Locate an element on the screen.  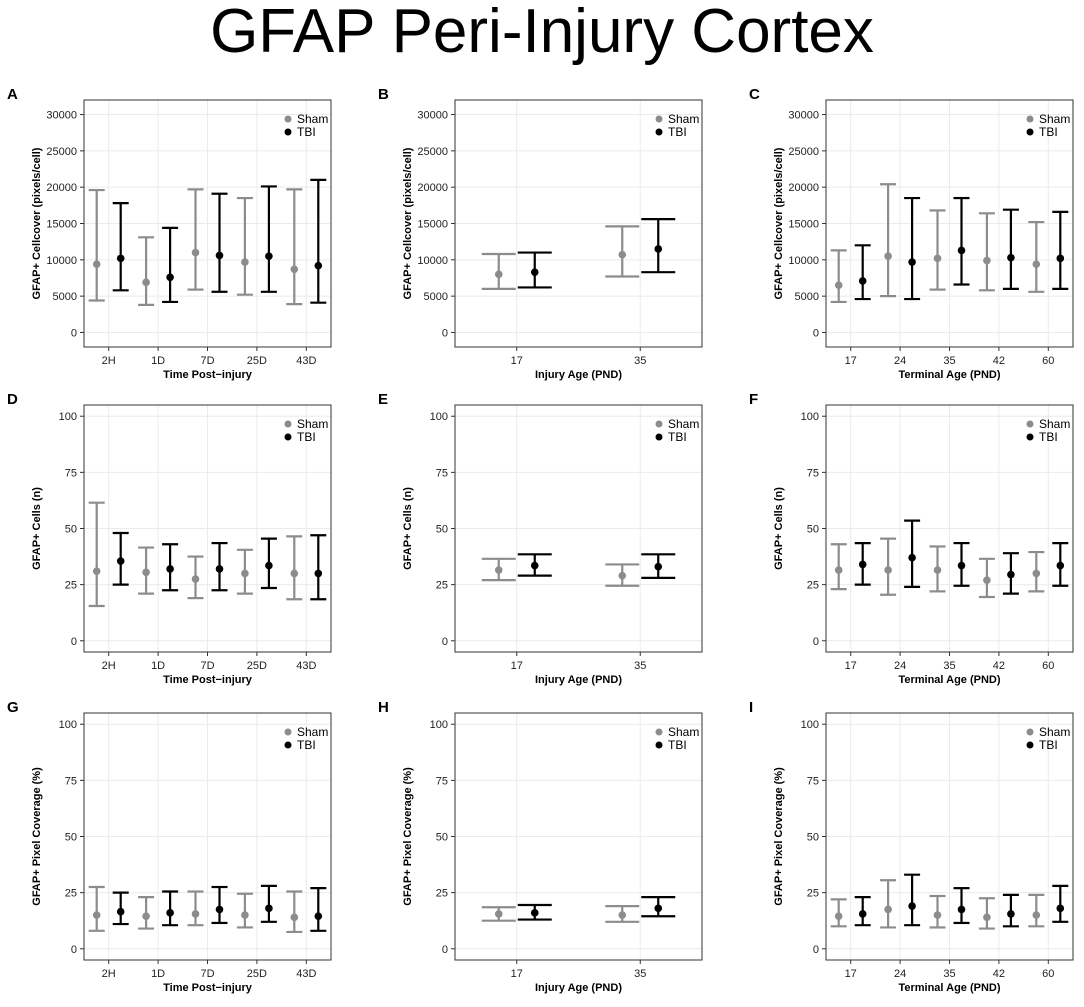
y-tick-label: 10000 is located at coordinates (432, 261).